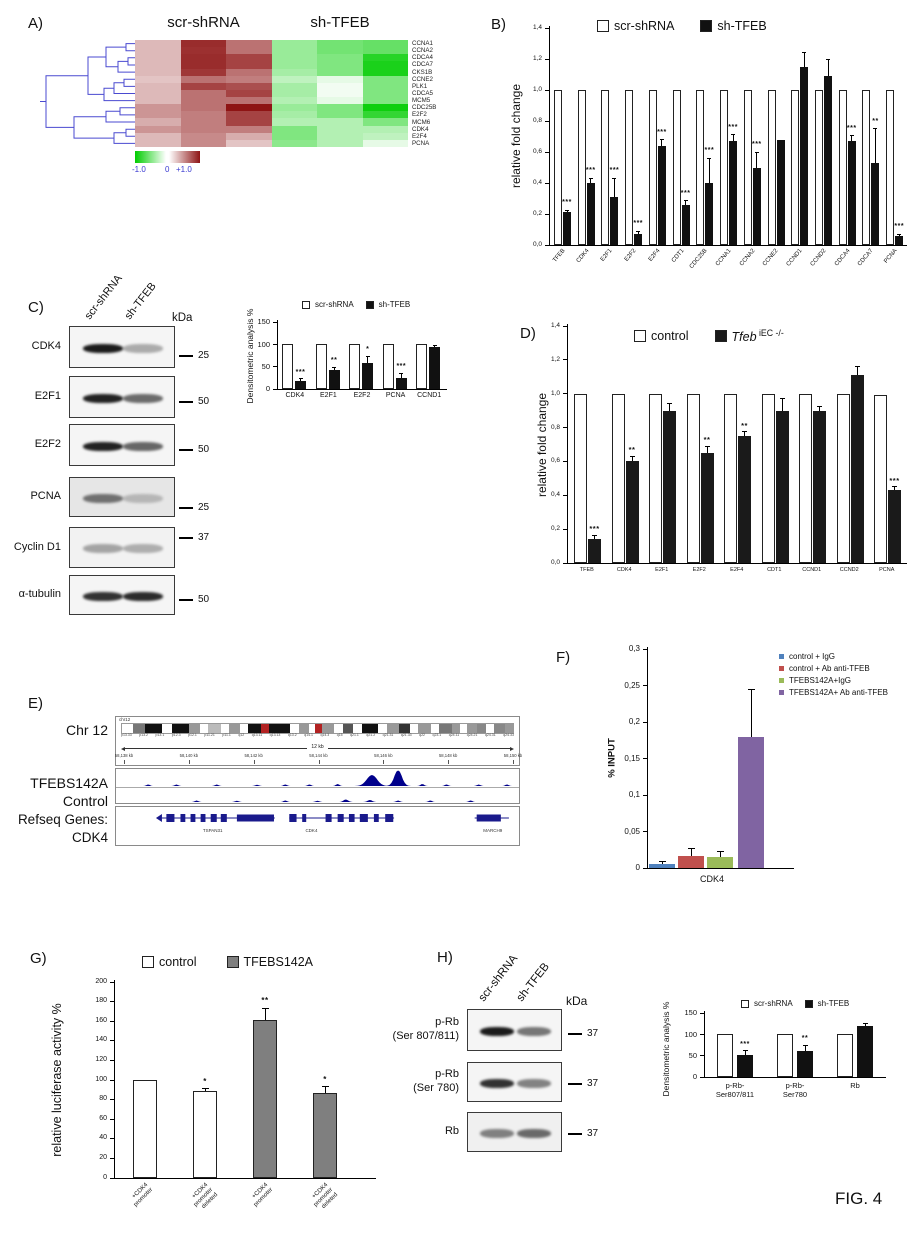 The height and width of the screenshot is (1240, 915). What do you see at coordinates (209, 735) in the screenshot?
I see `band-label: p11.21` at bounding box center [209, 735].